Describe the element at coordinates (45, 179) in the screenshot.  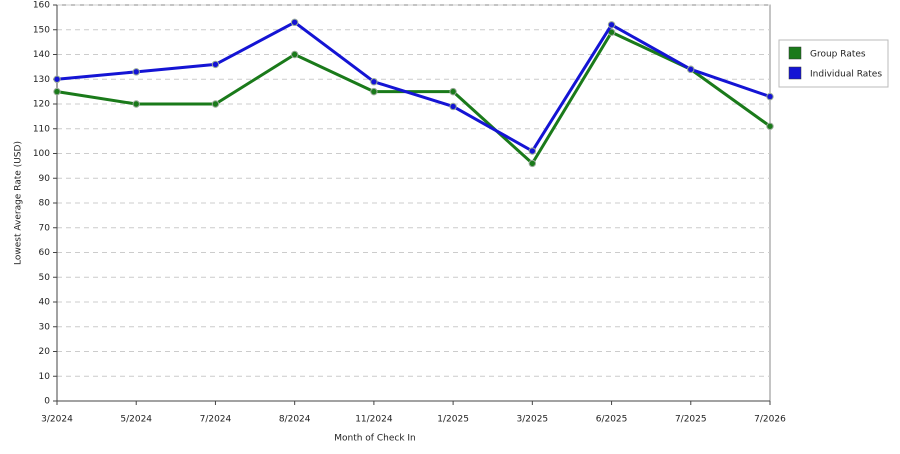
I see `y-tick-label: 90` at that location.